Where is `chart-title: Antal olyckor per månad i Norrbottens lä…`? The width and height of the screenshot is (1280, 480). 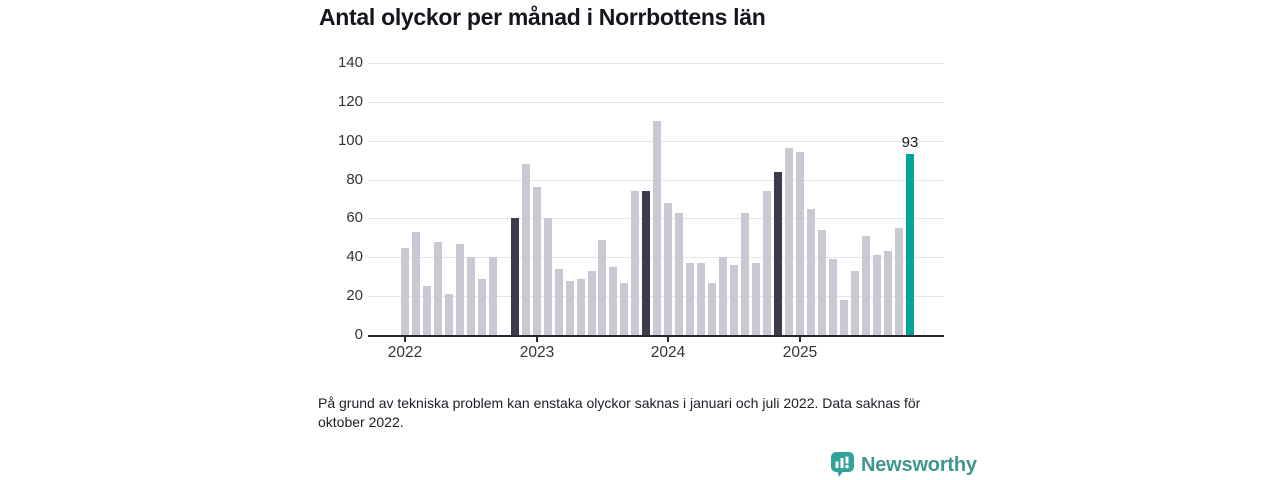 chart-title: Antal olyckor per månad i Norrbottens lä… is located at coordinates (542, 17).